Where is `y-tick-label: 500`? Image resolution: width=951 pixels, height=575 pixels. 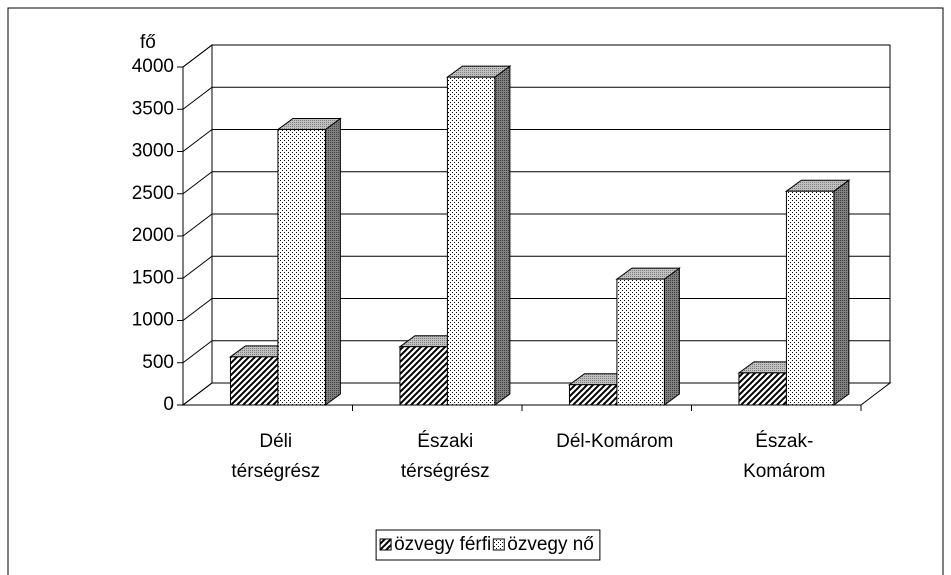
y-tick-label: 500 is located at coordinates (158, 362).